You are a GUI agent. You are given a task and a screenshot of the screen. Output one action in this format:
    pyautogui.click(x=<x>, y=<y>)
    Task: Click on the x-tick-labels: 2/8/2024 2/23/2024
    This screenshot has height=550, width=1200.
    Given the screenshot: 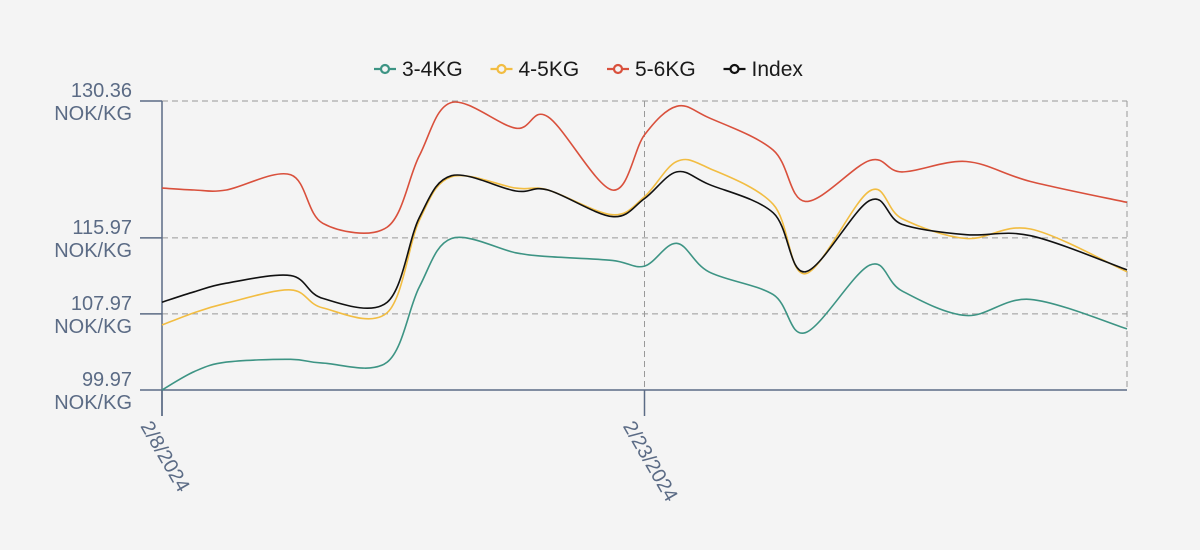 What is the action you would take?
    pyautogui.click(x=409, y=462)
    